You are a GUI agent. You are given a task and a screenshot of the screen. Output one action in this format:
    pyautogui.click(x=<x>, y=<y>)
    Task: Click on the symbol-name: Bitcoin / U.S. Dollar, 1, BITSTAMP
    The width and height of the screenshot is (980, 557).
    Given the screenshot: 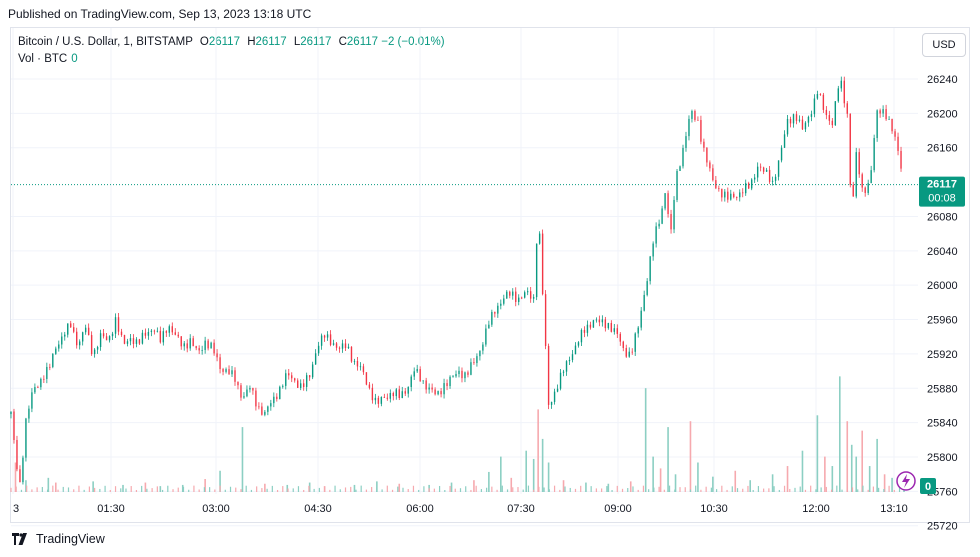 What is the action you would take?
    pyautogui.click(x=105, y=42)
    